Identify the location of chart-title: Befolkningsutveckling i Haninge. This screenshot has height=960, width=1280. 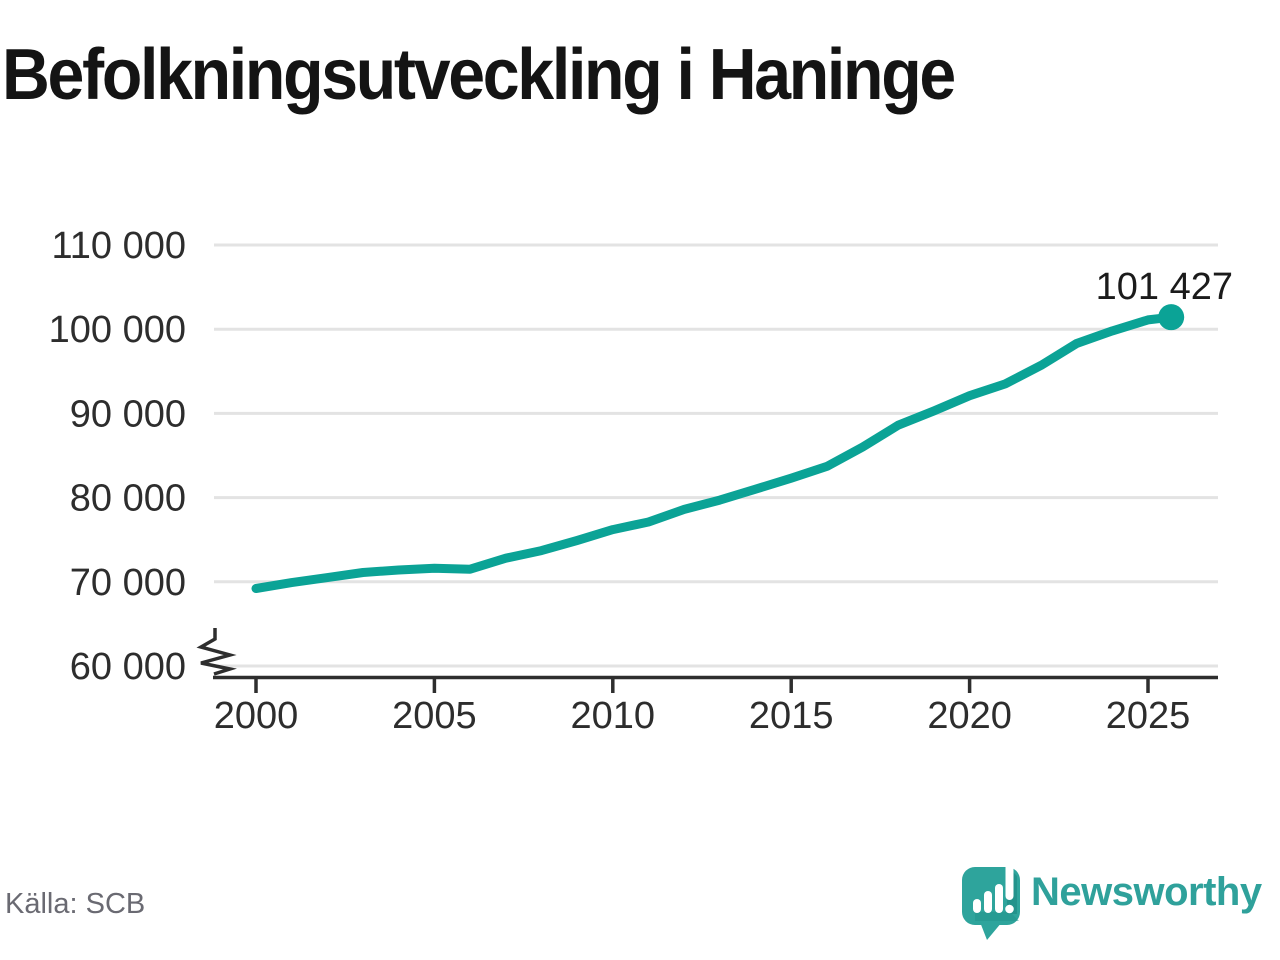
(479, 75).